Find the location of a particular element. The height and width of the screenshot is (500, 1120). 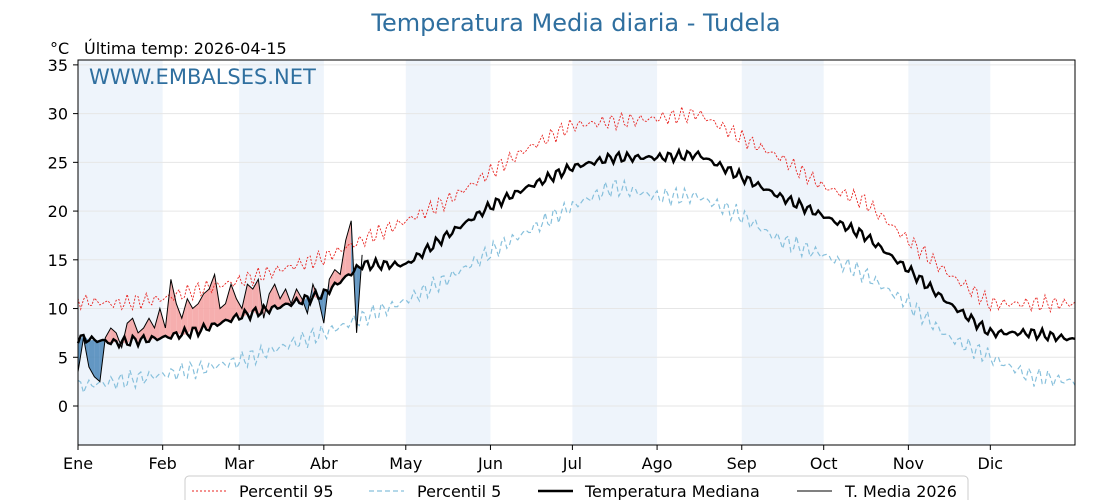

y-tick-label: 35 is located at coordinates (58, 65).